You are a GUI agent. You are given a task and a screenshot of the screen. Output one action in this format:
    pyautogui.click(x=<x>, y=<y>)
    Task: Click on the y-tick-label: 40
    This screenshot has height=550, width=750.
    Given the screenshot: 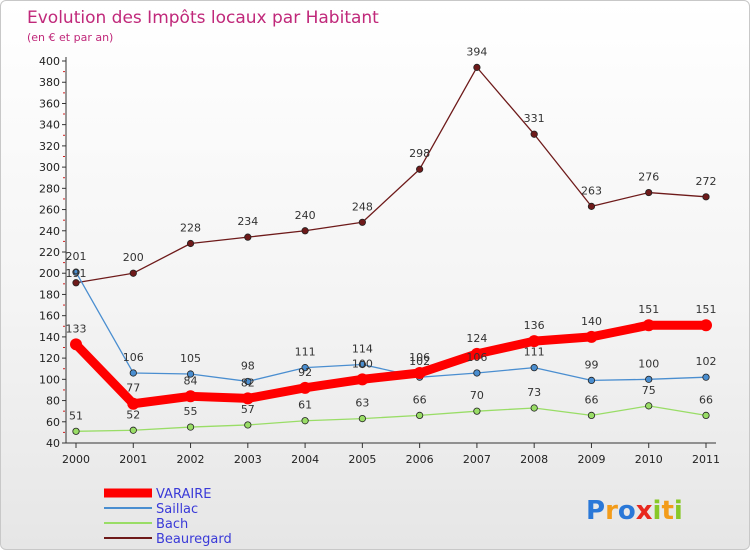 What is the action you would take?
    pyautogui.click(x=53, y=443)
    